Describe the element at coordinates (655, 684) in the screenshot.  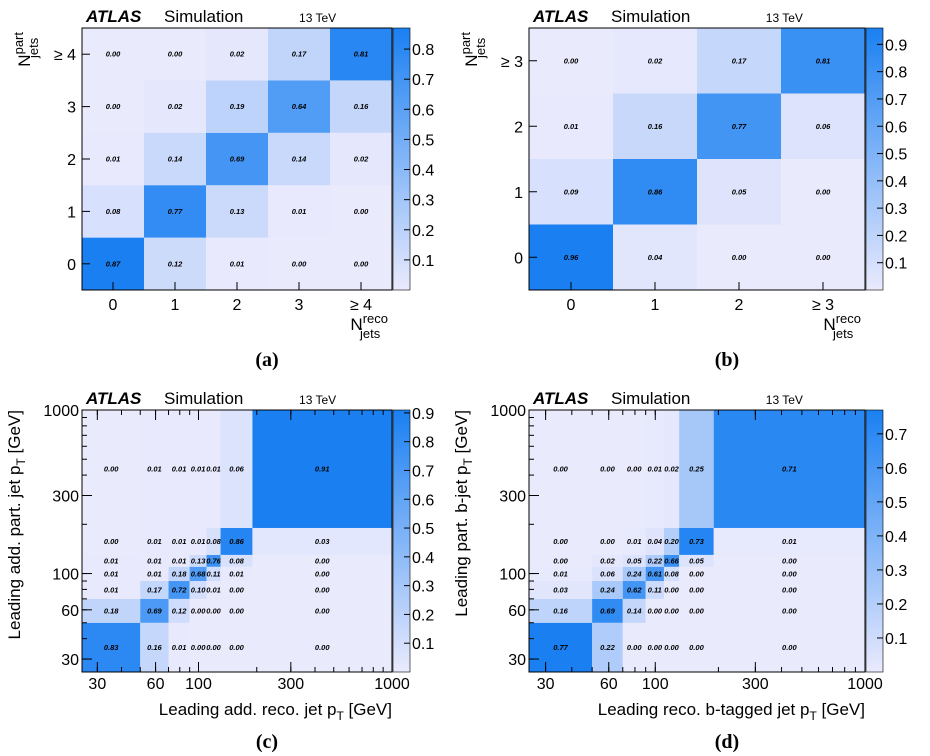
I see `x-tick-label: 100` at that location.